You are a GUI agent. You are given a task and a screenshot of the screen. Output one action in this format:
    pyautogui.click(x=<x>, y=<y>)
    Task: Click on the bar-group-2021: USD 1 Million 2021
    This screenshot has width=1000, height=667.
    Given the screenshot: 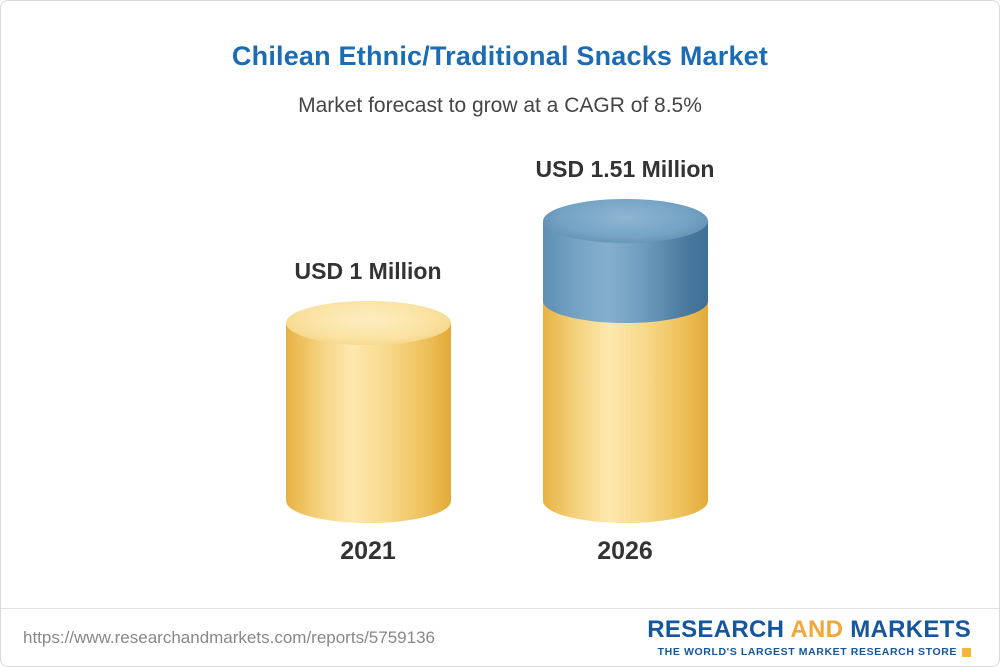 What is the action you would take?
    pyautogui.click(x=368, y=412)
    